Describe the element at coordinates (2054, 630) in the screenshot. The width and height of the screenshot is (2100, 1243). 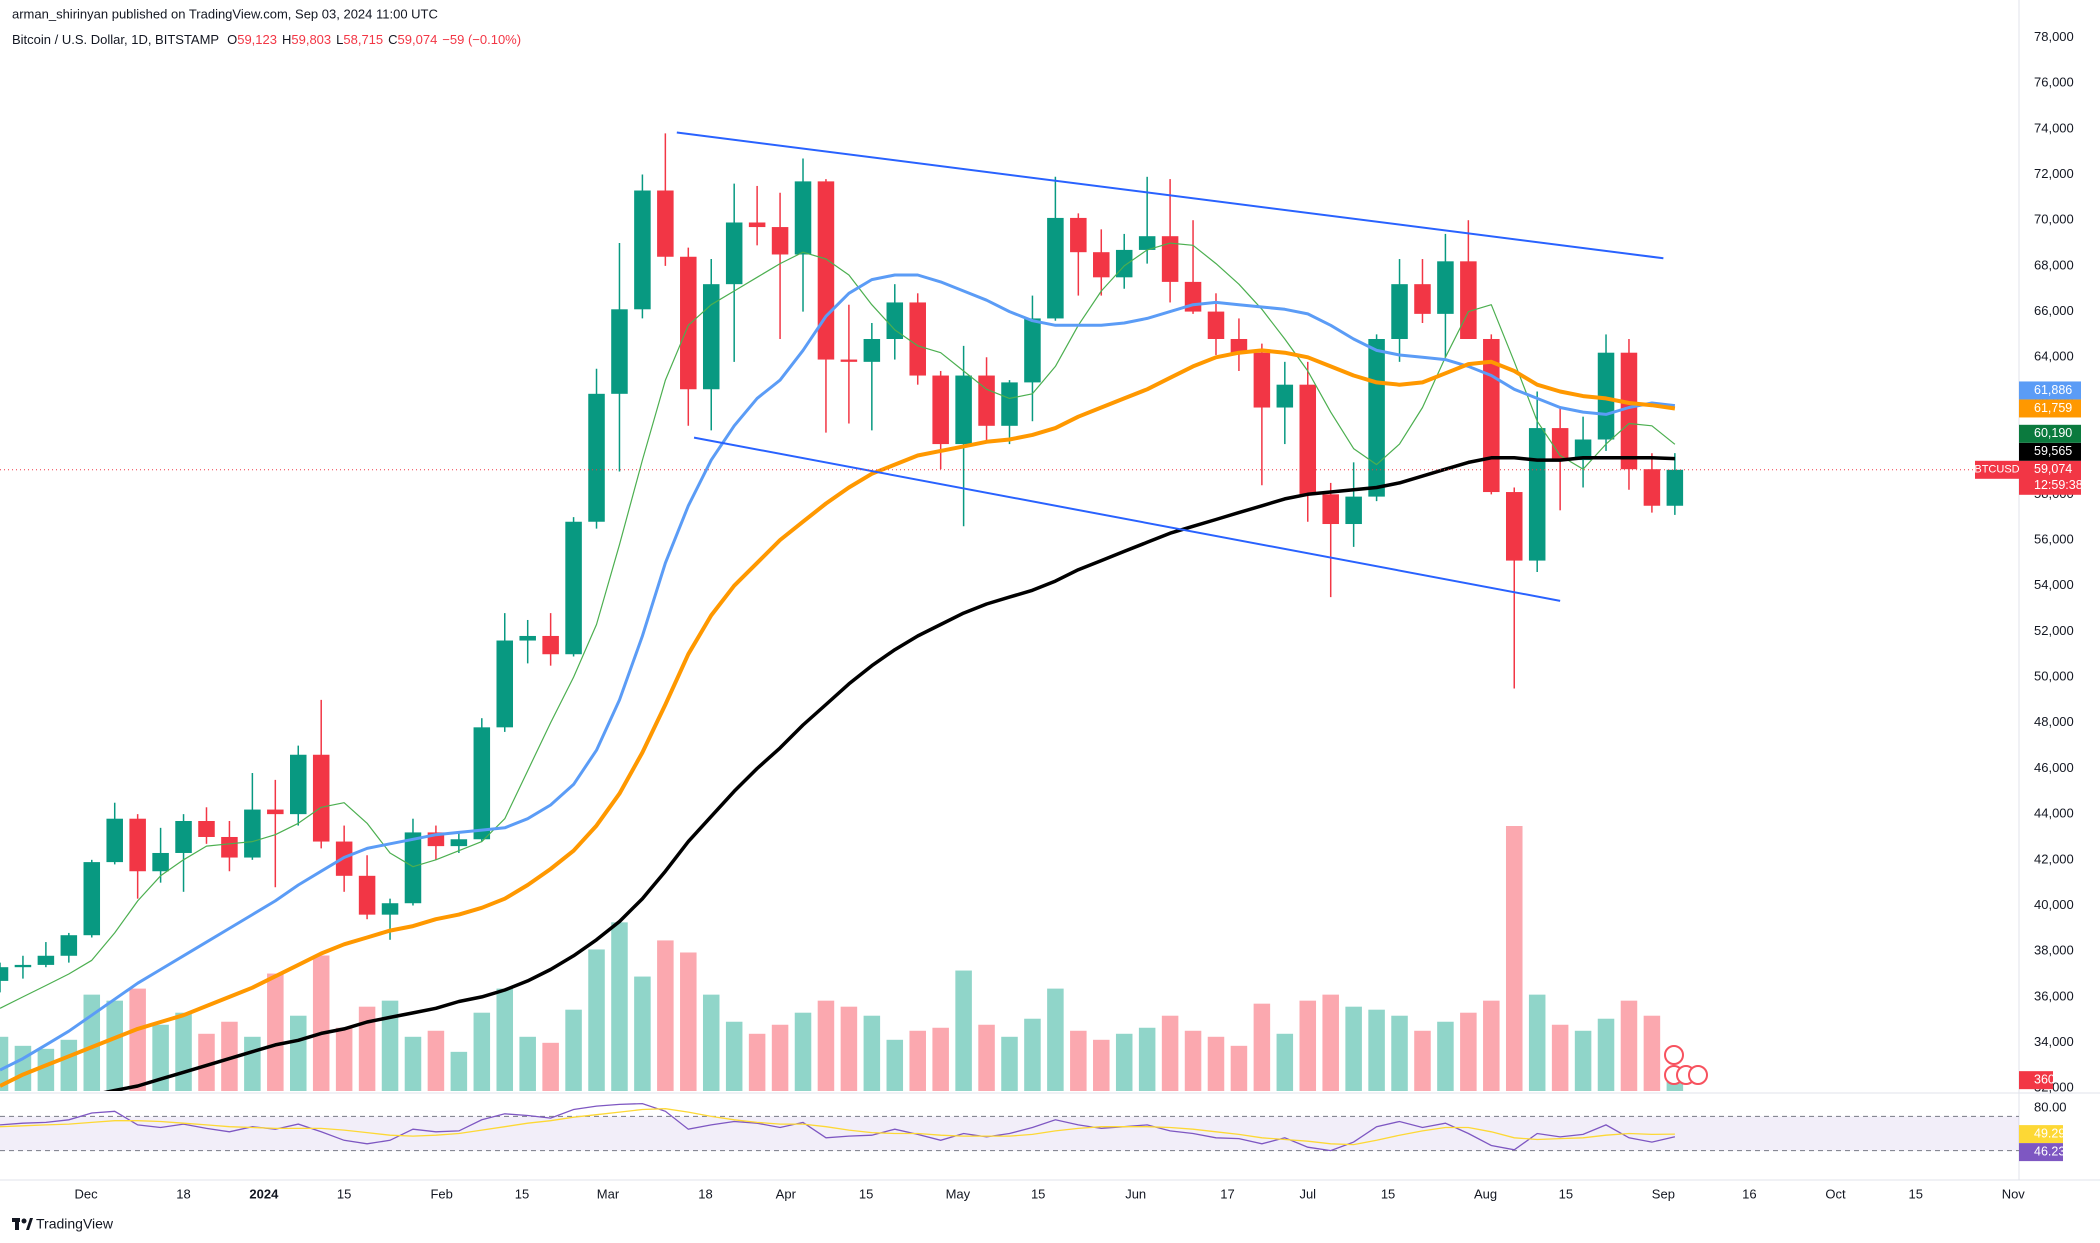
I see `y-tick-label: 52,000` at that location.